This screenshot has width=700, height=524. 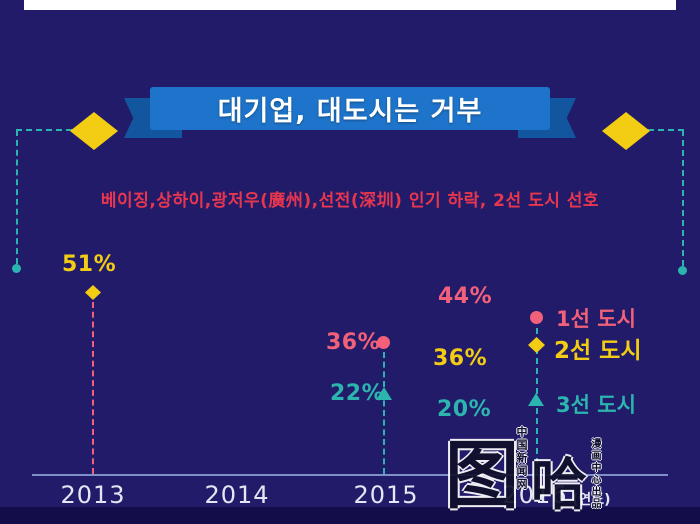 I want to click on top-white-strip, so click(x=350, y=5).